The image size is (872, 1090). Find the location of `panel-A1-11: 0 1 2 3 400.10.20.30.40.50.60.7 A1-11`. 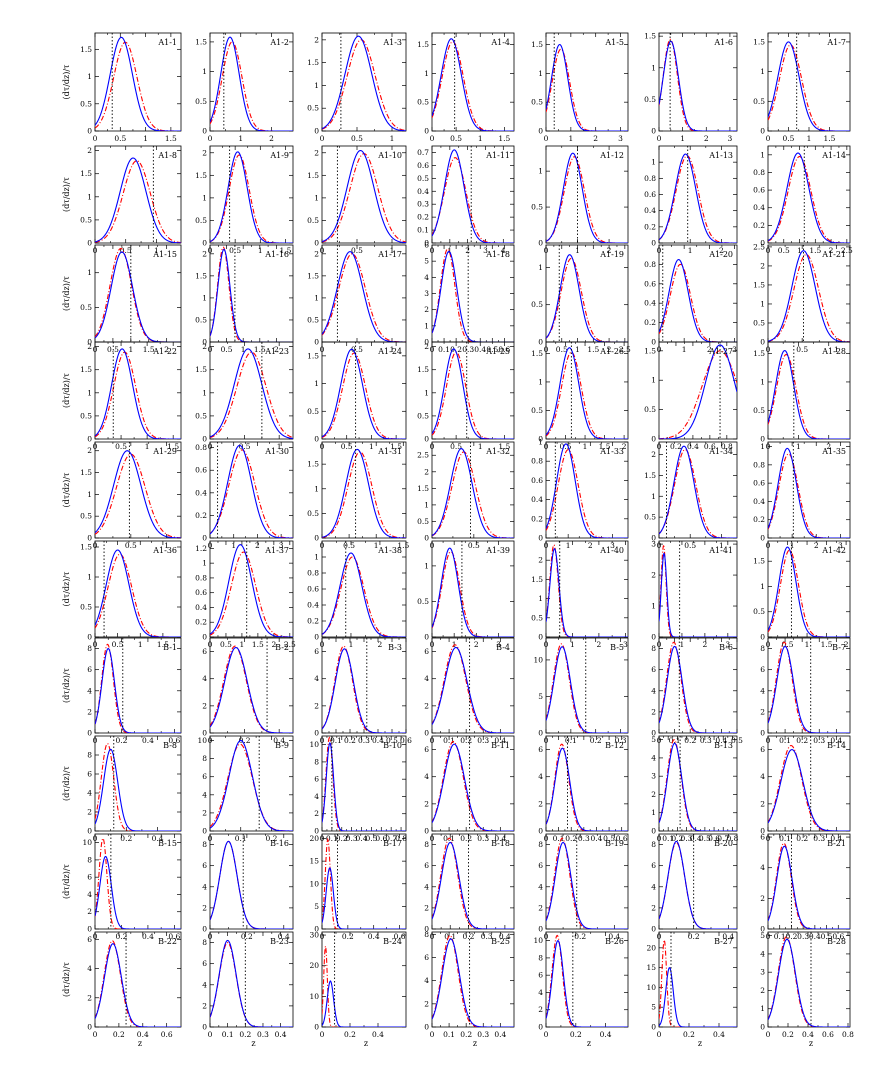

panel-A1-11: 0 1 2 3 400.10.20.30.40.50.60.7 A1-11 is located at coordinates (466, 200).